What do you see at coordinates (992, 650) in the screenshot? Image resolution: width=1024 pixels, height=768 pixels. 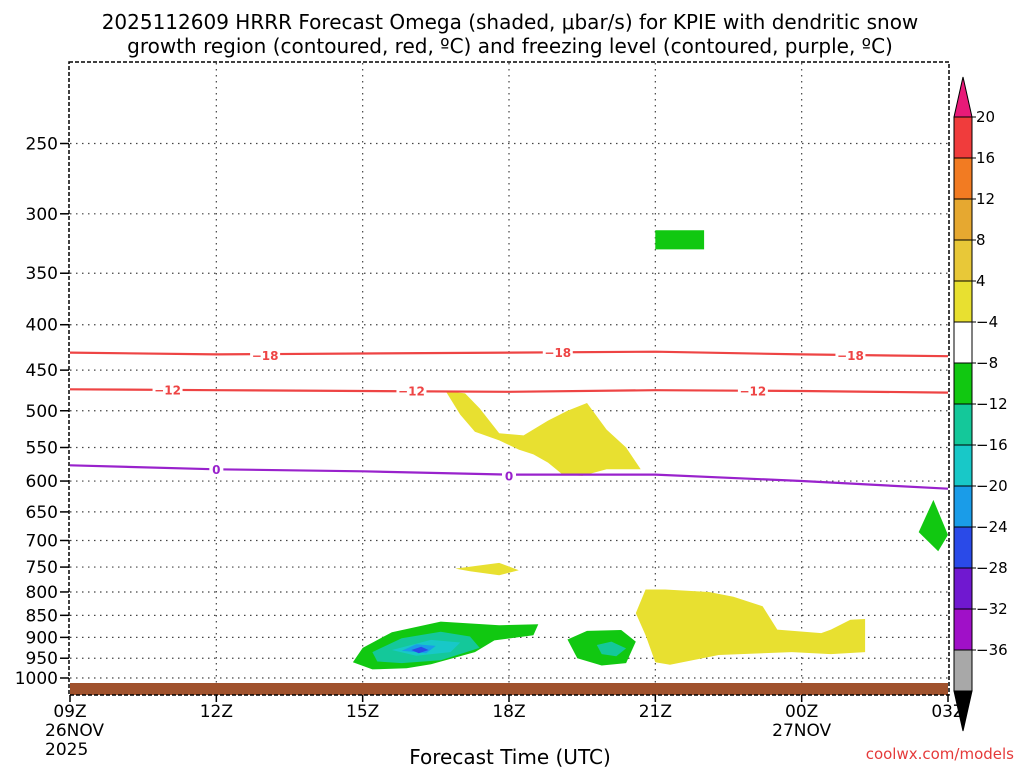 I see `colorbar-label-13: −36` at bounding box center [992, 650].